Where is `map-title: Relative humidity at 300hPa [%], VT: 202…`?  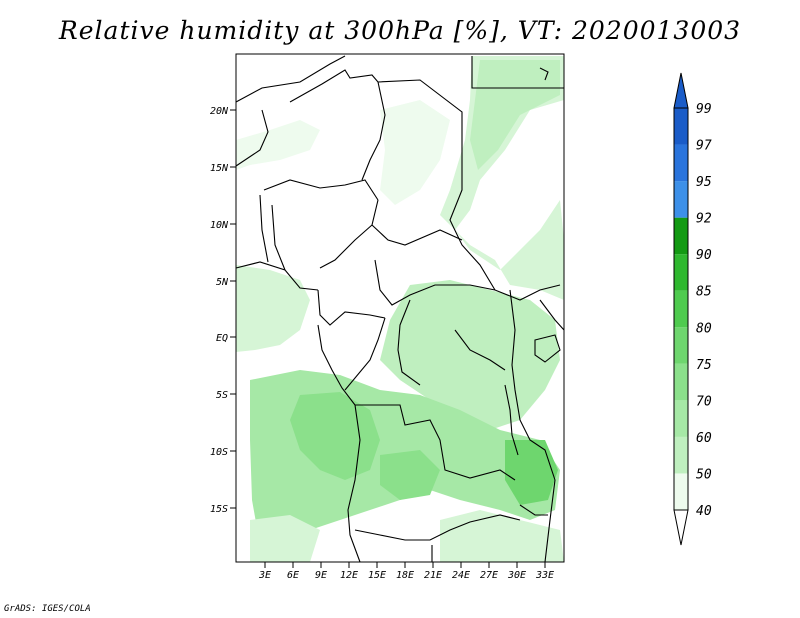
map-title: Relative humidity at 300hPa [%], VT: 202… is located at coordinates (400, 30).